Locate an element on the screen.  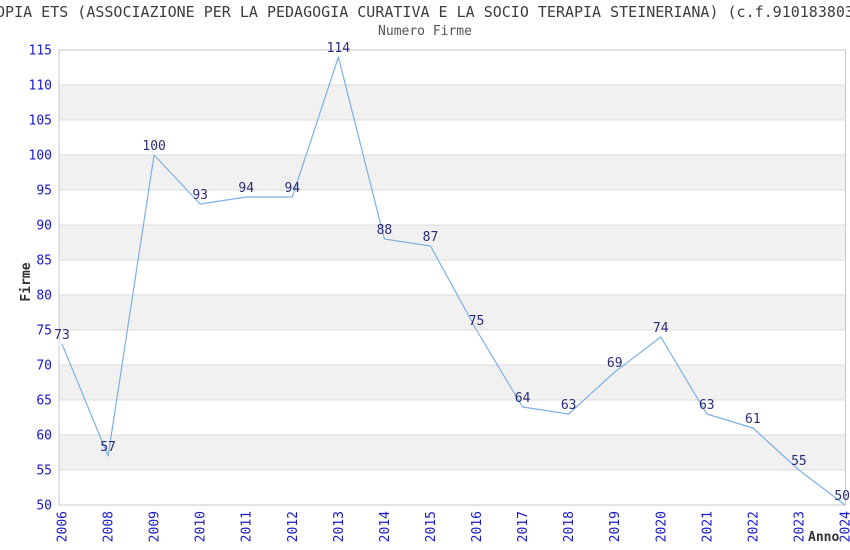
x-tick-label: 2010 is located at coordinates (201, 526).